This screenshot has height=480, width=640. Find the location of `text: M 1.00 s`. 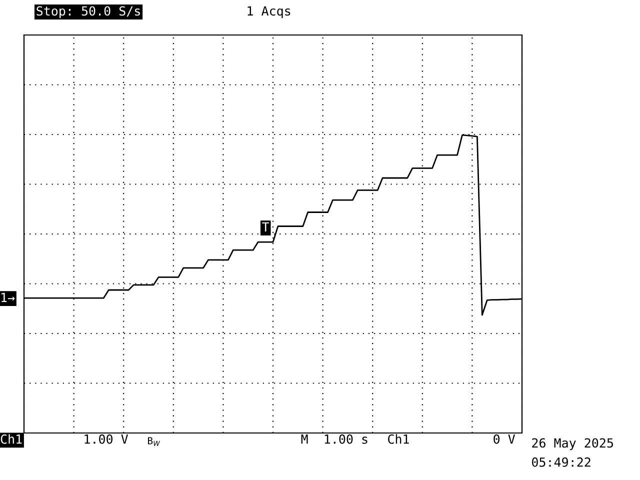

text: M 1.00 s is located at coordinates (334, 439).